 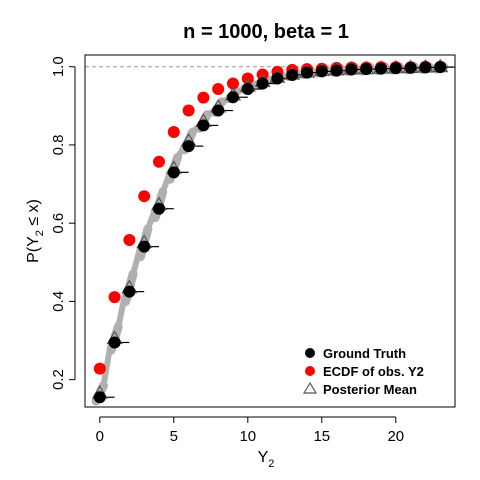 What do you see at coordinates (266, 32) in the screenshot?
I see `chart-title: n = 1000, beta = 1` at bounding box center [266, 32].